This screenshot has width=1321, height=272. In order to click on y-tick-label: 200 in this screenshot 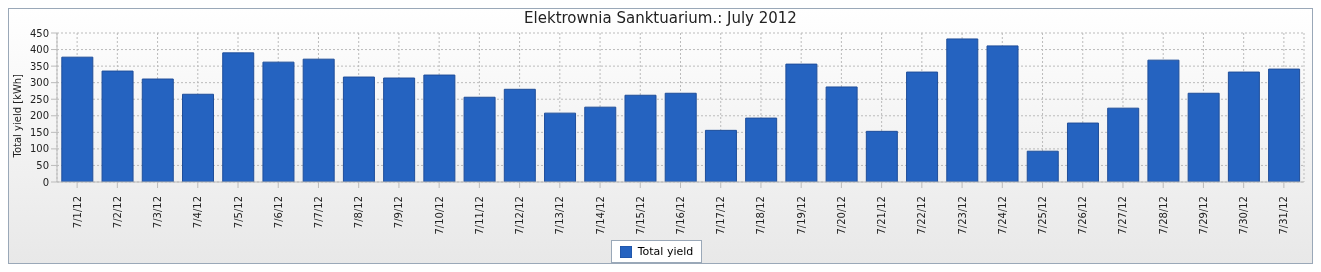, I will do `click(39, 116)`.